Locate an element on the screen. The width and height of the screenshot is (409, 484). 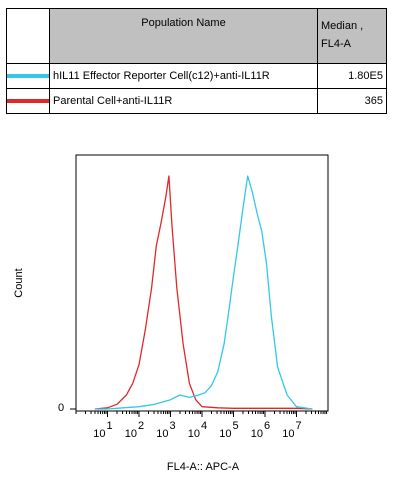
y-axis-label: Count is located at coordinates (19, 282).